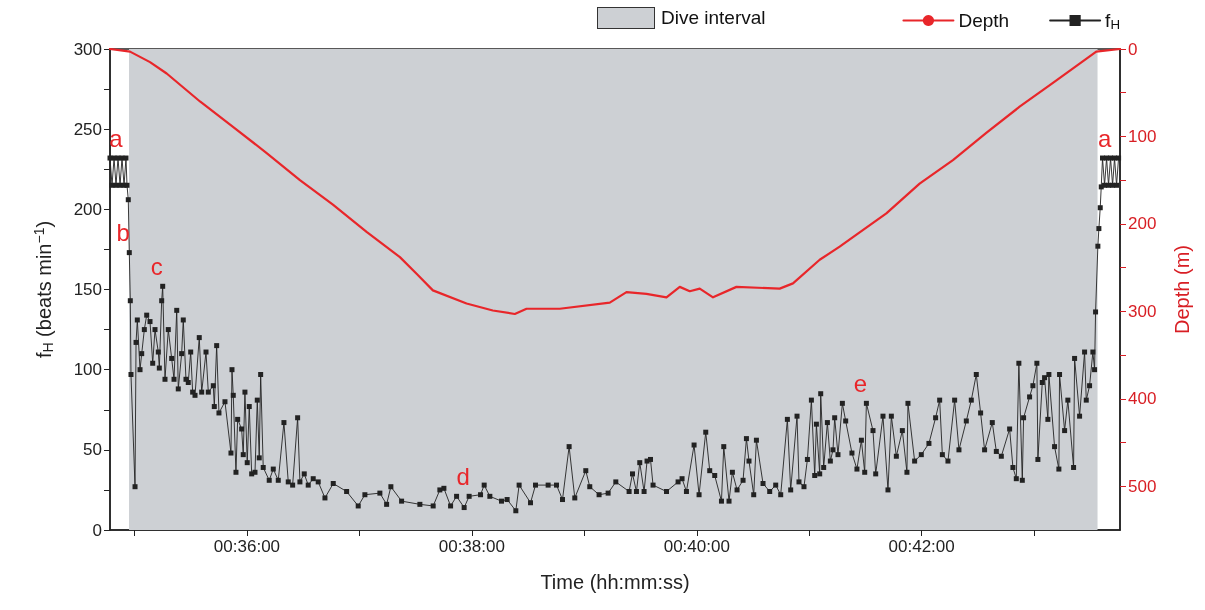 This screenshot has width=1205, height=610. I want to click on y2-tick-label: 300, so click(1142, 311).